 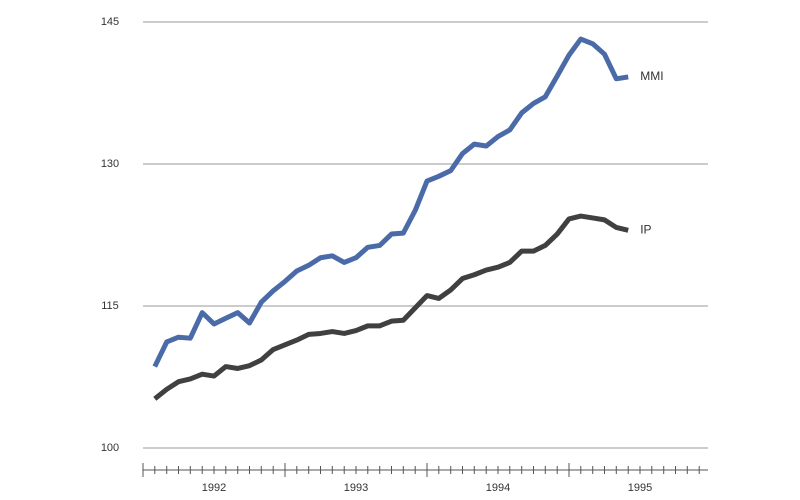 I want to click on x-tick-label: 1995, so click(x=640, y=488).